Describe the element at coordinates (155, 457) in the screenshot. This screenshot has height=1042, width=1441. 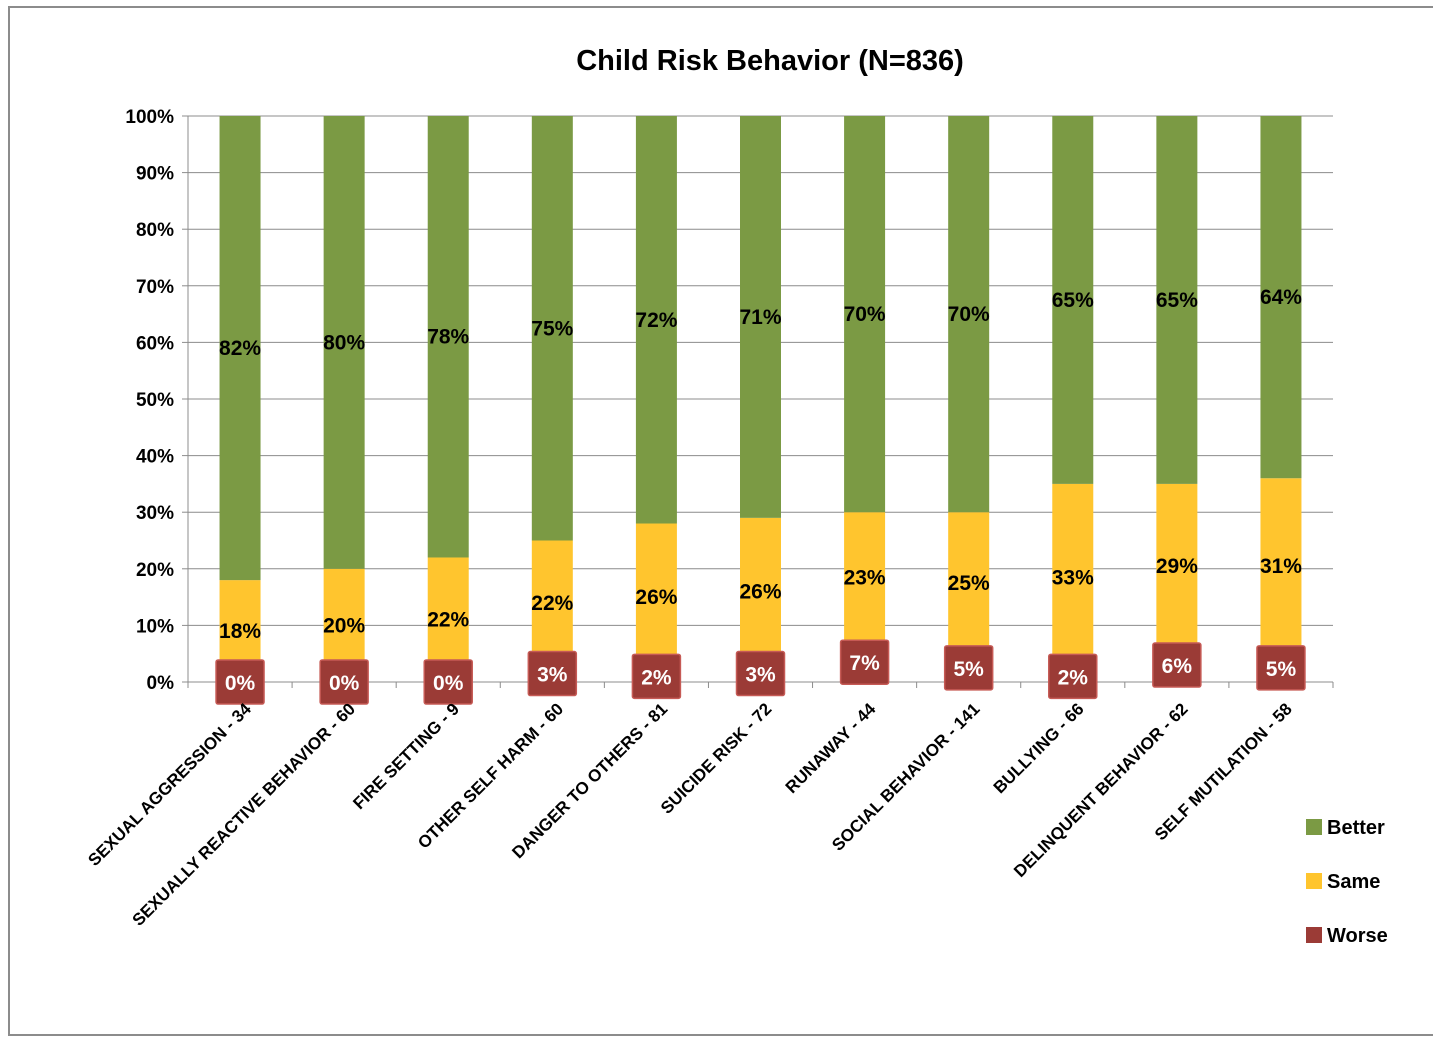
I see `y-tick-label: 40%` at that location.